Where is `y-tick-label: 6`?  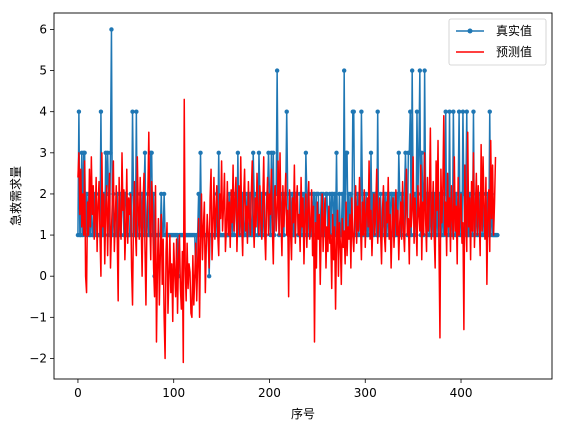
y-tick-label: 6 is located at coordinates (43, 29).